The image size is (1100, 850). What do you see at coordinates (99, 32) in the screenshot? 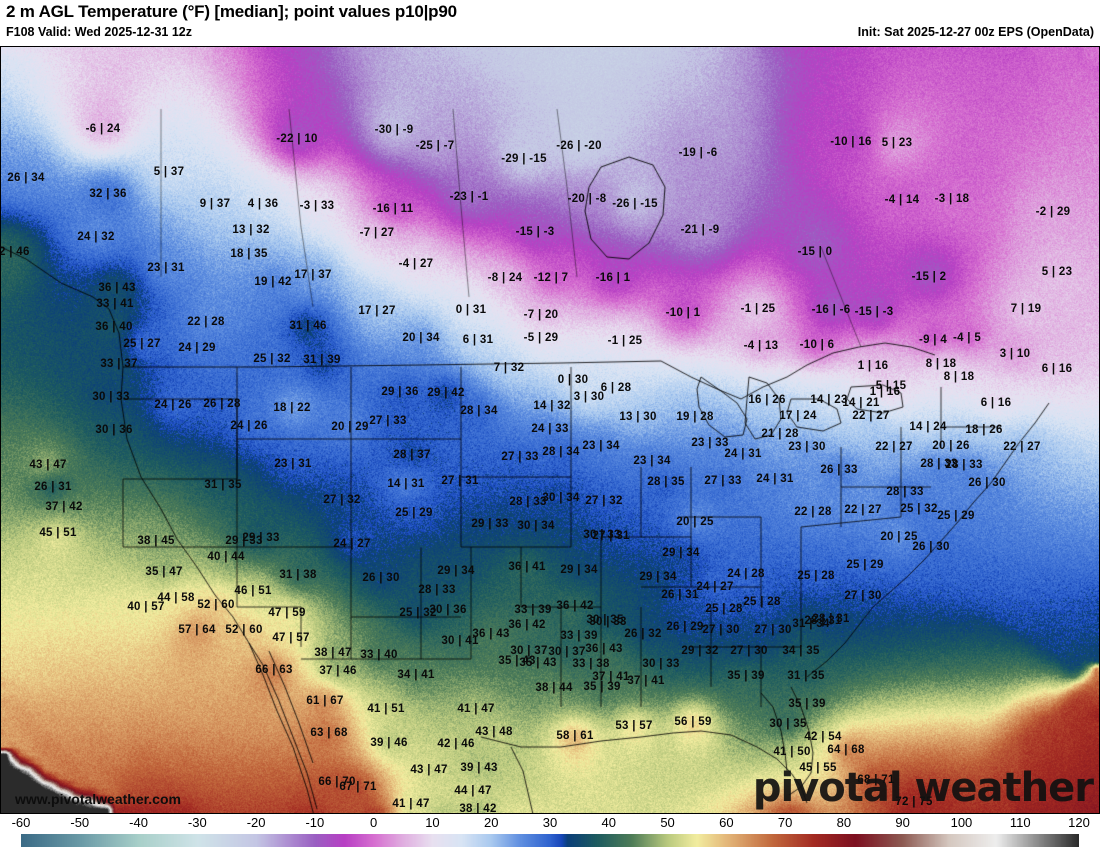
I see `valid-time-label: F108 Valid: Wed 2025-12-31 12z` at bounding box center [99, 32].